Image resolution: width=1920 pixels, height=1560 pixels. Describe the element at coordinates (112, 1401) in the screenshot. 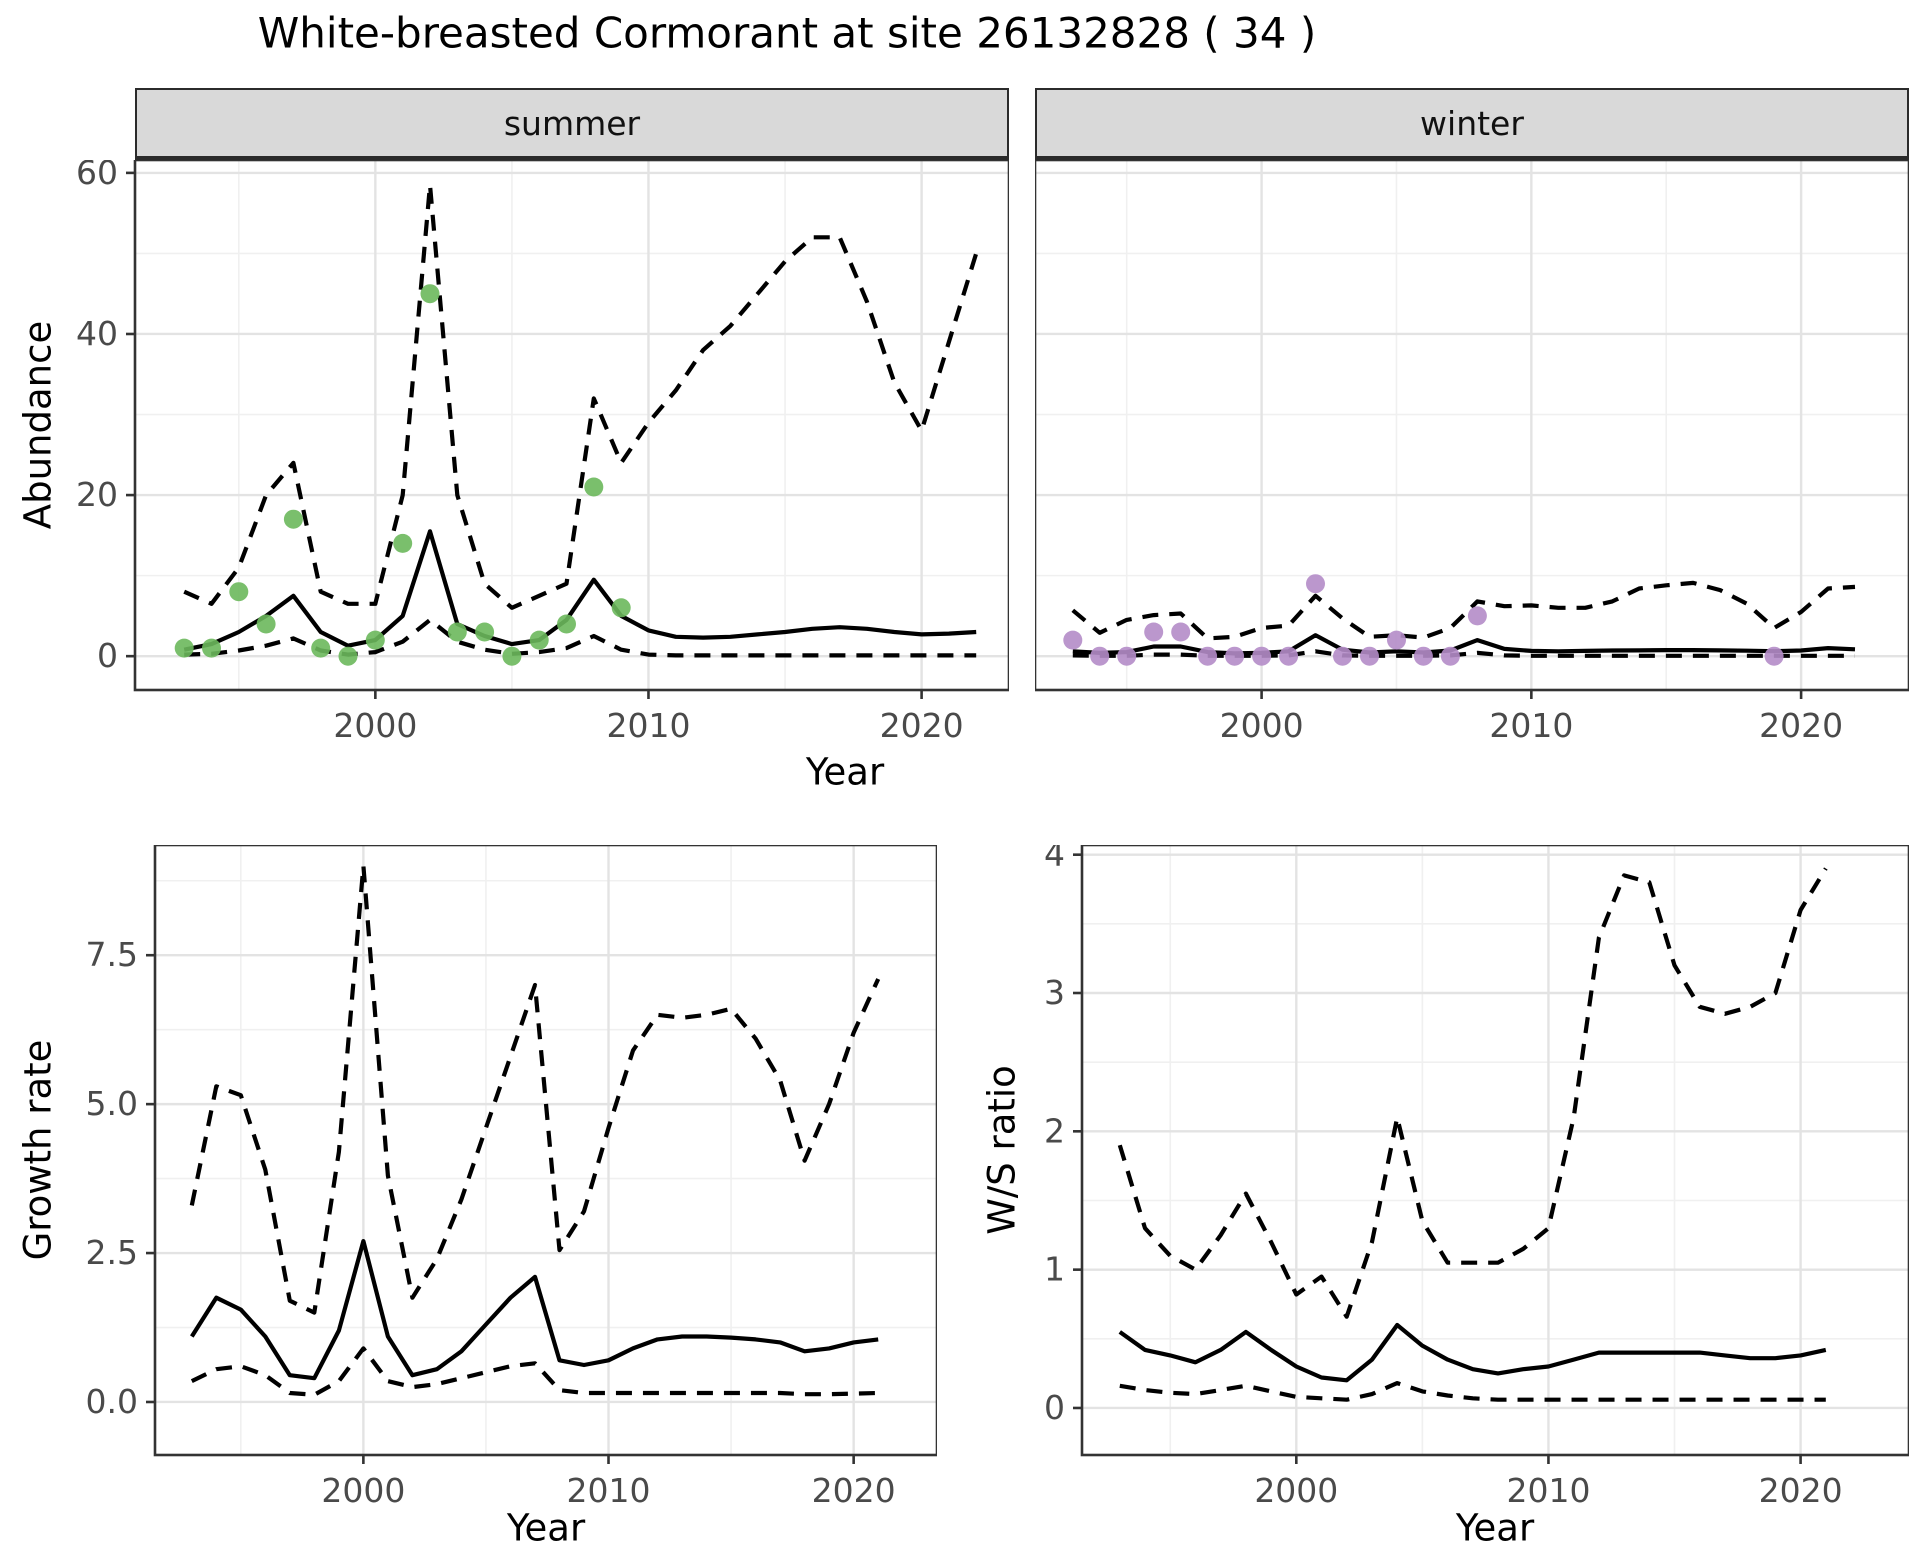

I see `growth-rate-ytick-label: 0.0` at that location.